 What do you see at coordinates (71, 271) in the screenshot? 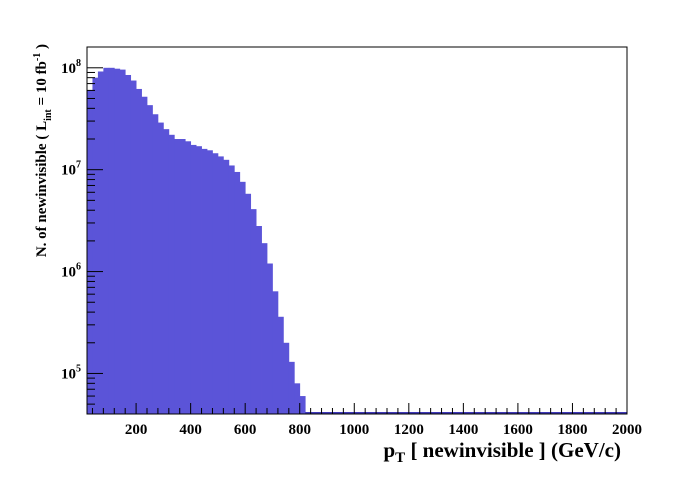
I see `y-tick-label: 10⁶` at bounding box center [71, 271].